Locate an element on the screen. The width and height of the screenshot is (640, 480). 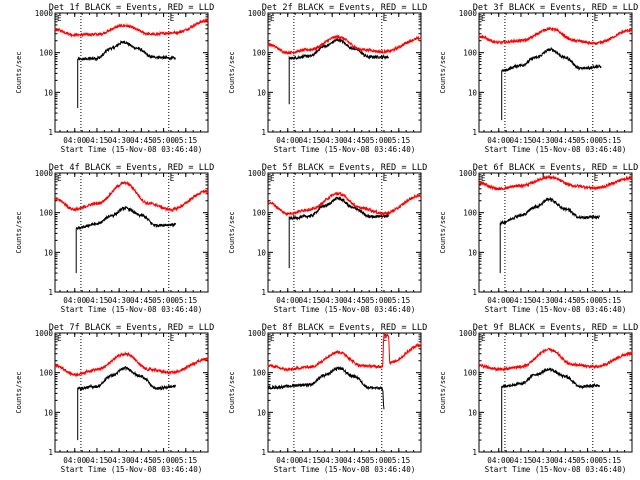
chart-title: Det 1f BLACK = Events, RED = LLD is located at coordinates (132, 8).